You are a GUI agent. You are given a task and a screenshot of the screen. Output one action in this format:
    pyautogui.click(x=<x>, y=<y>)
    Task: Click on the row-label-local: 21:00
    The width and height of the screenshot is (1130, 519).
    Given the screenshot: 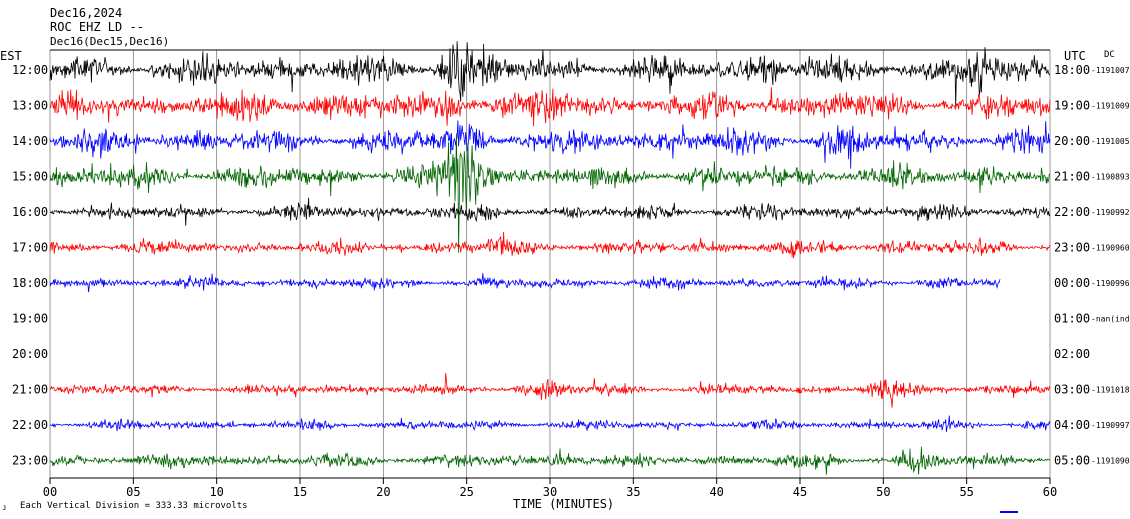 What is the action you would take?
    pyautogui.click(x=30, y=390)
    